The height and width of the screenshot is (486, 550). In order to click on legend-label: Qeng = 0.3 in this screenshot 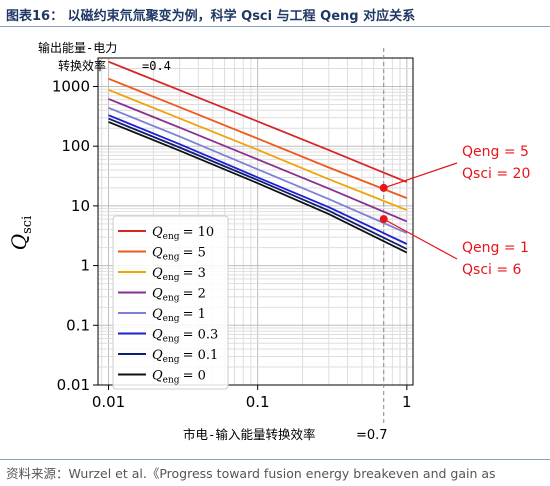, I will do `click(185, 336)`.